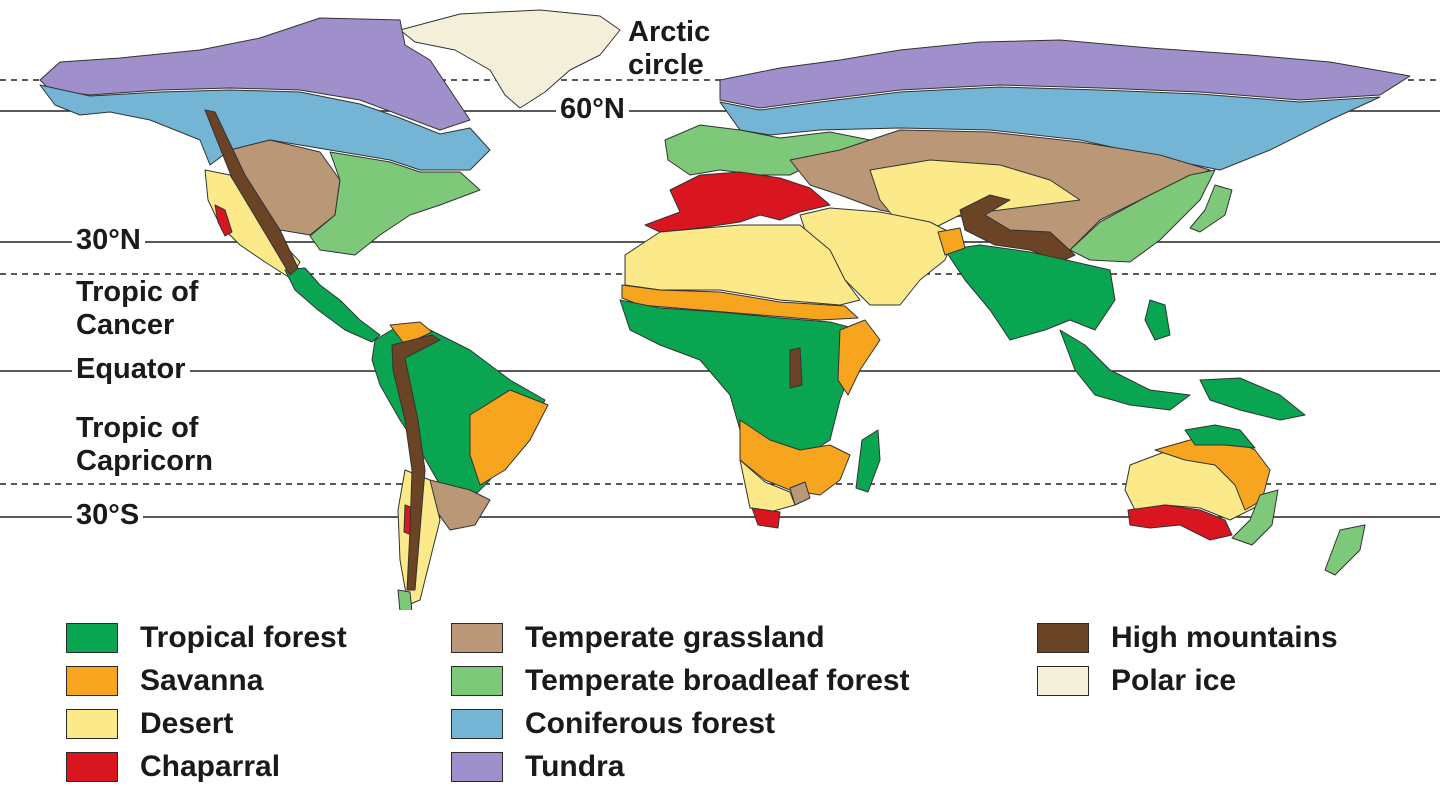 This screenshot has height=798, width=1440. Describe the element at coordinates (477, 724) in the screenshot. I see `legend-swatch-coniferous-forest` at that location.